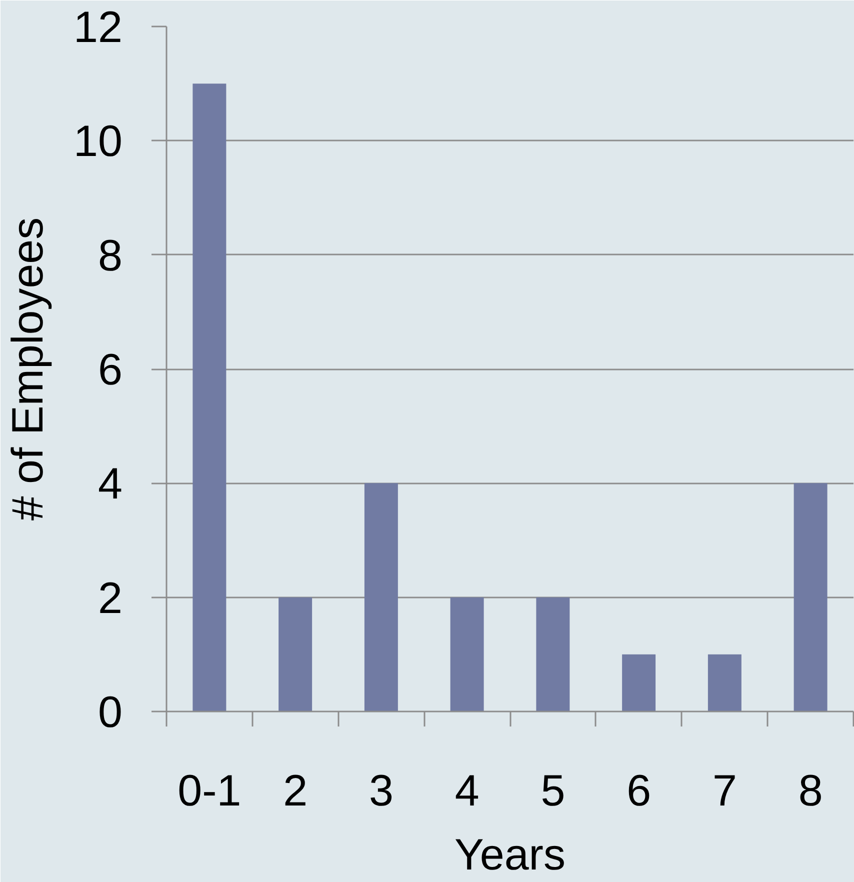  Describe the element at coordinates (295, 791) in the screenshot. I see `x-tick-label: 2` at that location.